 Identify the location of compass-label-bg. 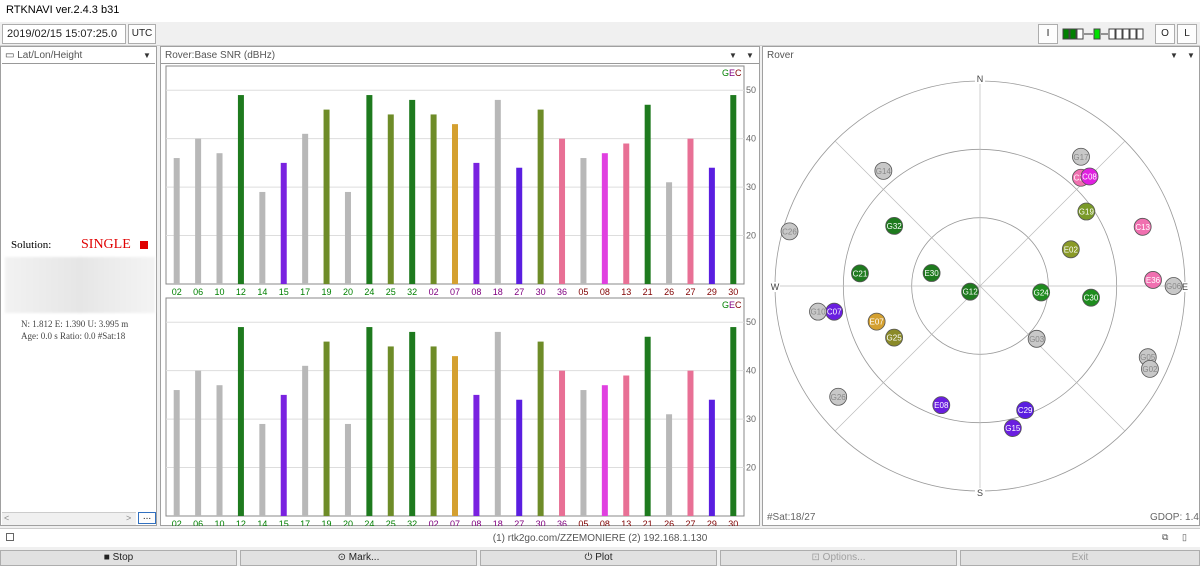
(1185, 287).